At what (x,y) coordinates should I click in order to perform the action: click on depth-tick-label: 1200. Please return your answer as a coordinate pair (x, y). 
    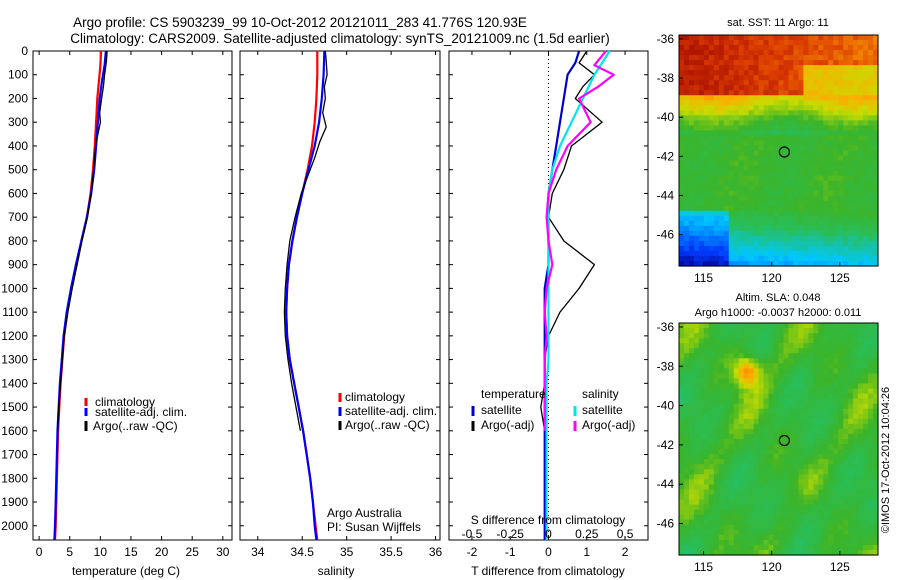
    Looking at the image, I should click on (14, 336).